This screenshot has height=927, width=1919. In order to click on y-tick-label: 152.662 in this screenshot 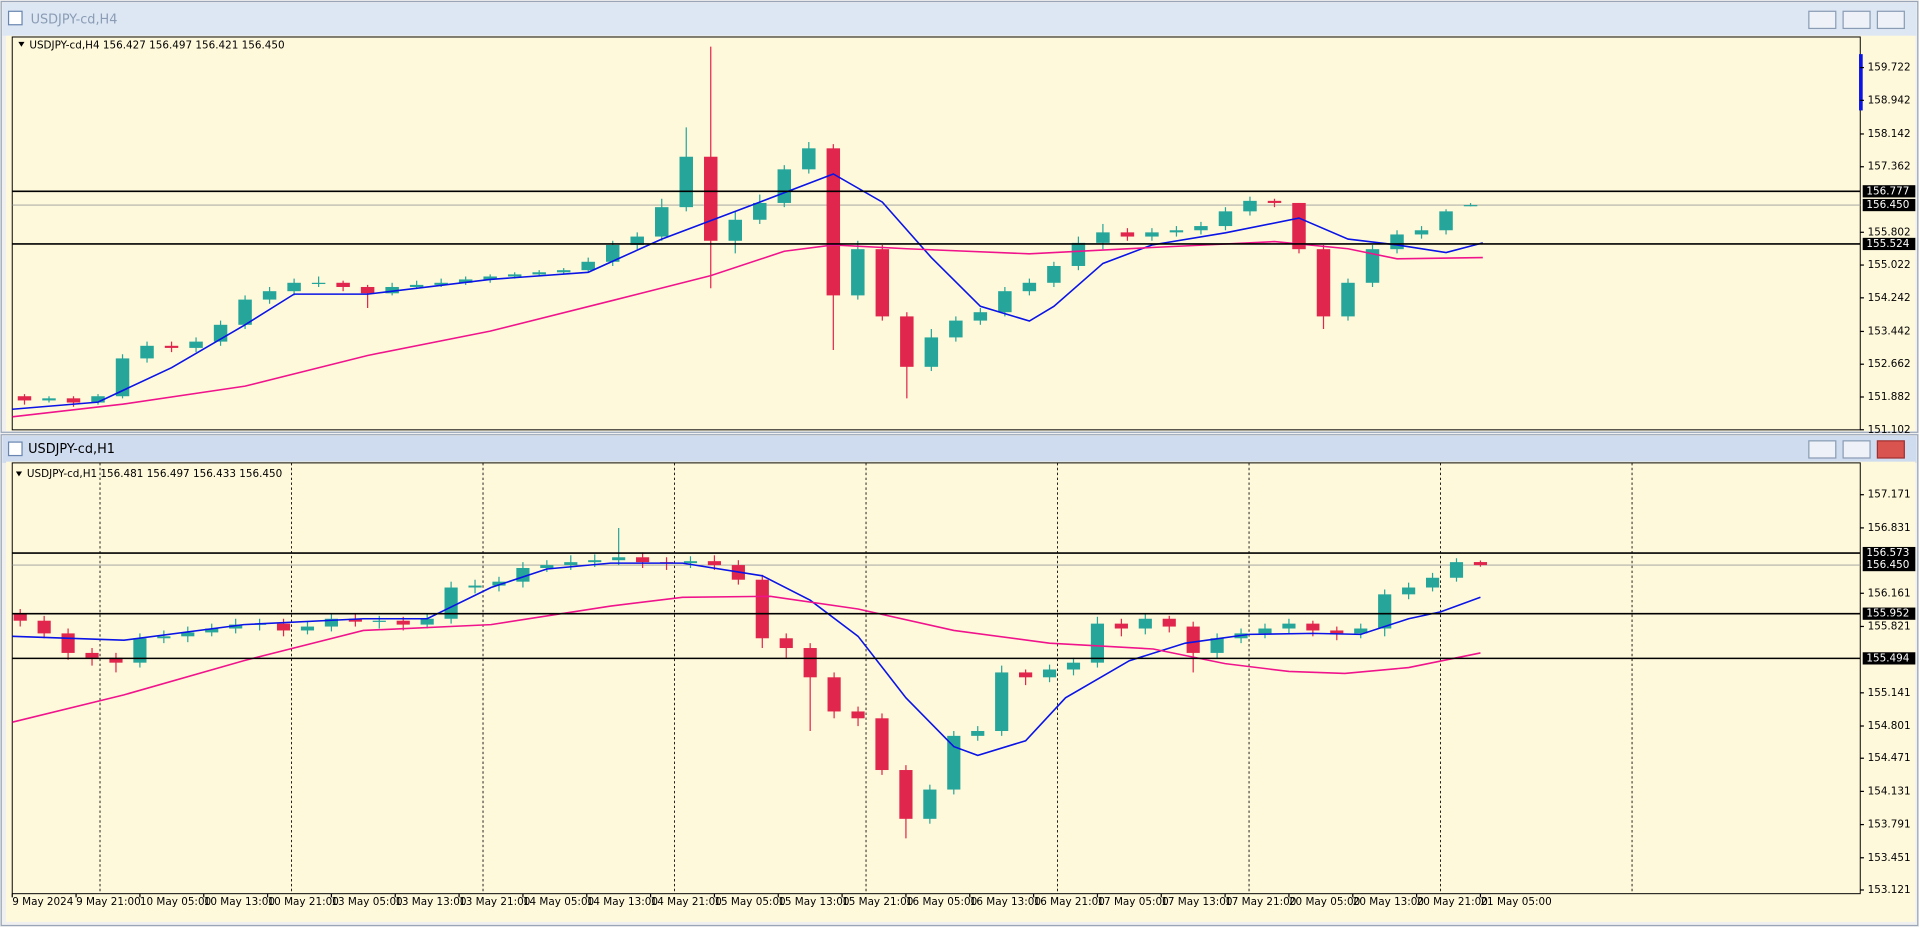, I will do `click(1889, 364)`.